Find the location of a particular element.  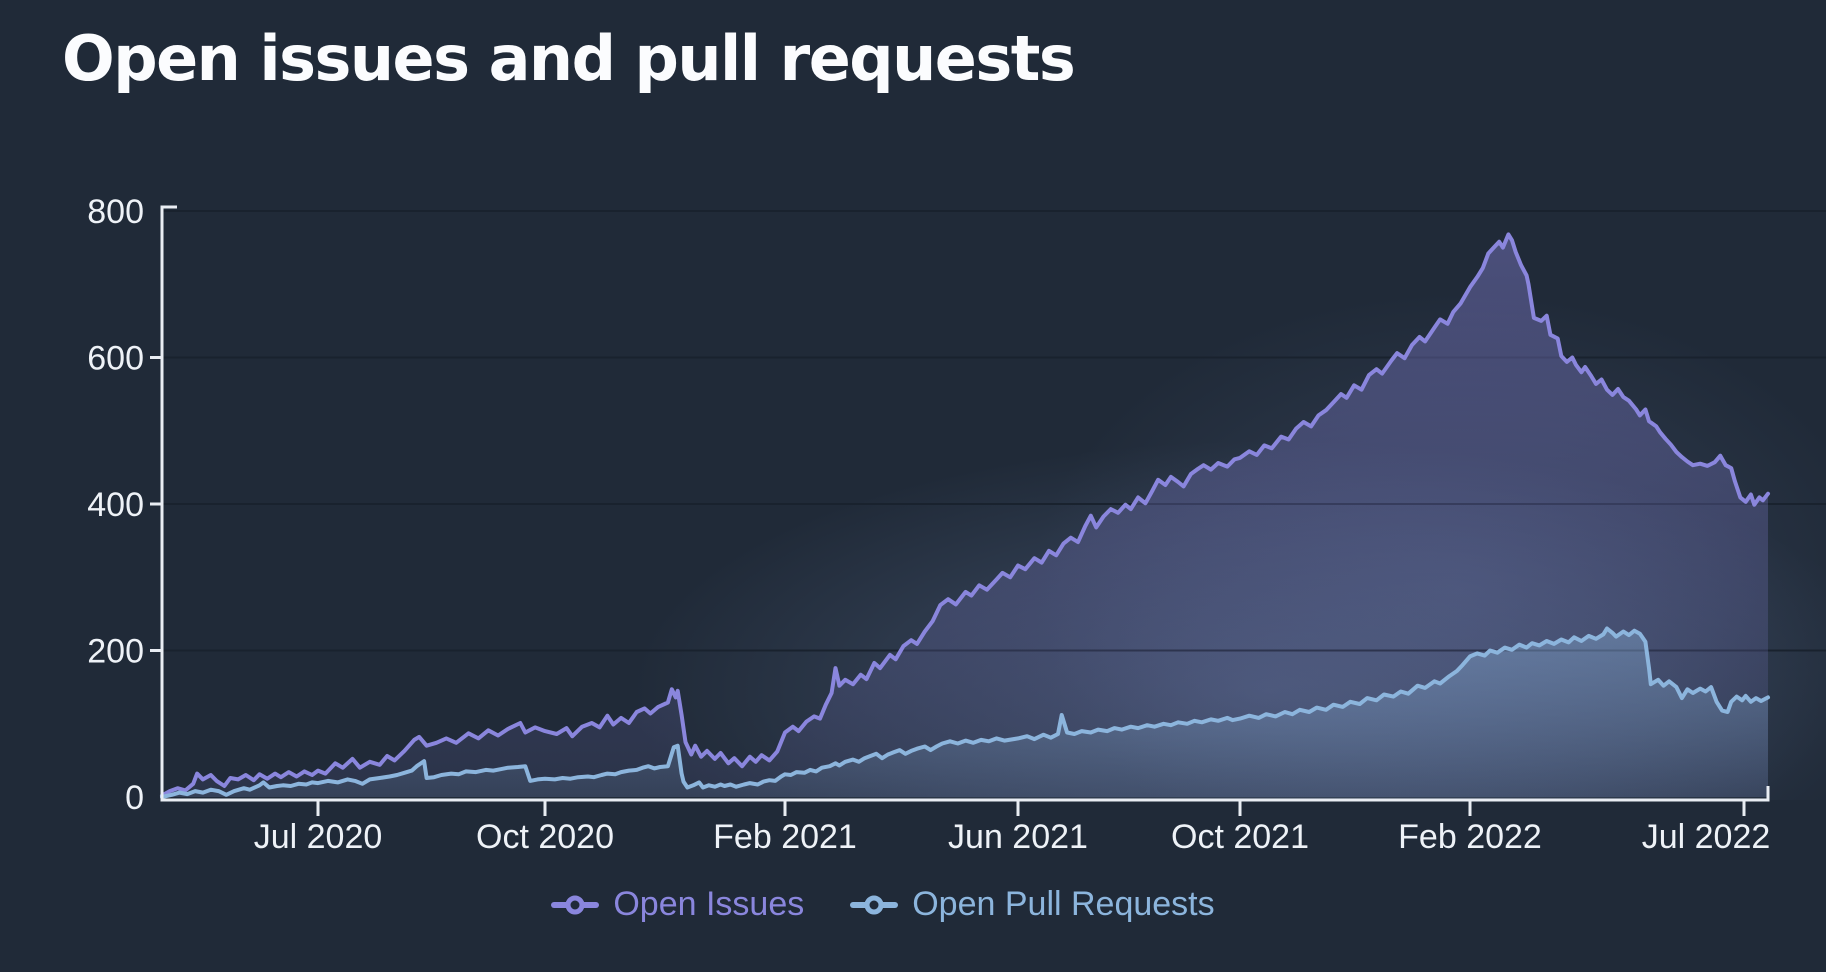

legend-item-open-issues: Open Issues is located at coordinates (677, 904).